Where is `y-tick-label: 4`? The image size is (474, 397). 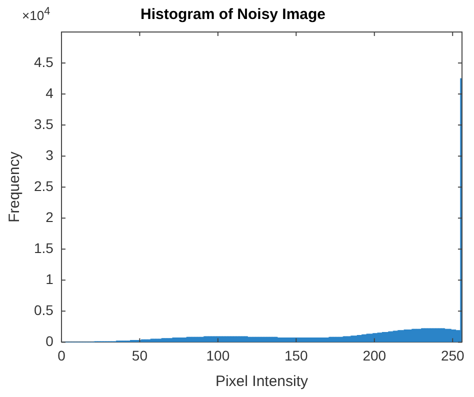 y-tick-label: 4 is located at coordinates (50, 92).